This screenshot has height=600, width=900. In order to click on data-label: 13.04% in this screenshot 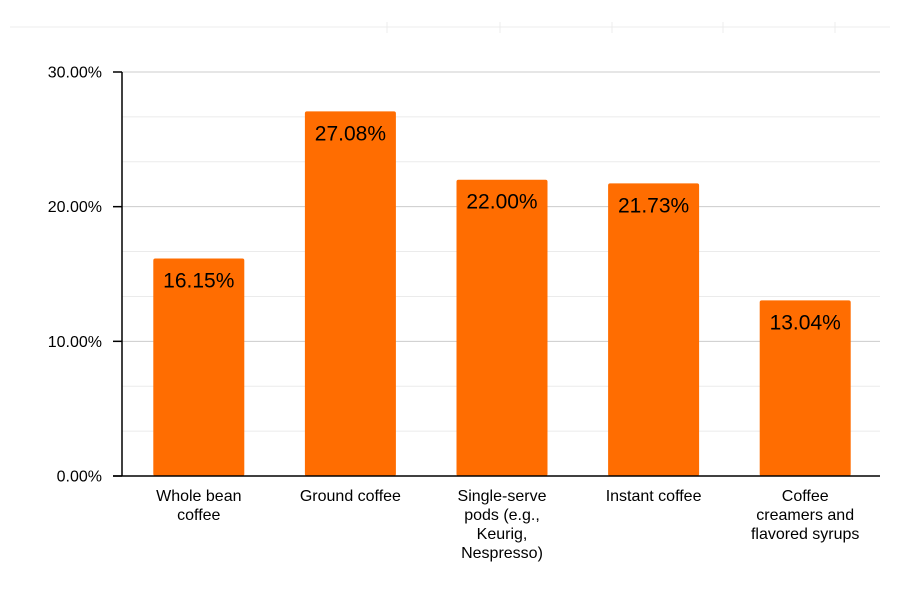, I will do `click(805, 322)`.